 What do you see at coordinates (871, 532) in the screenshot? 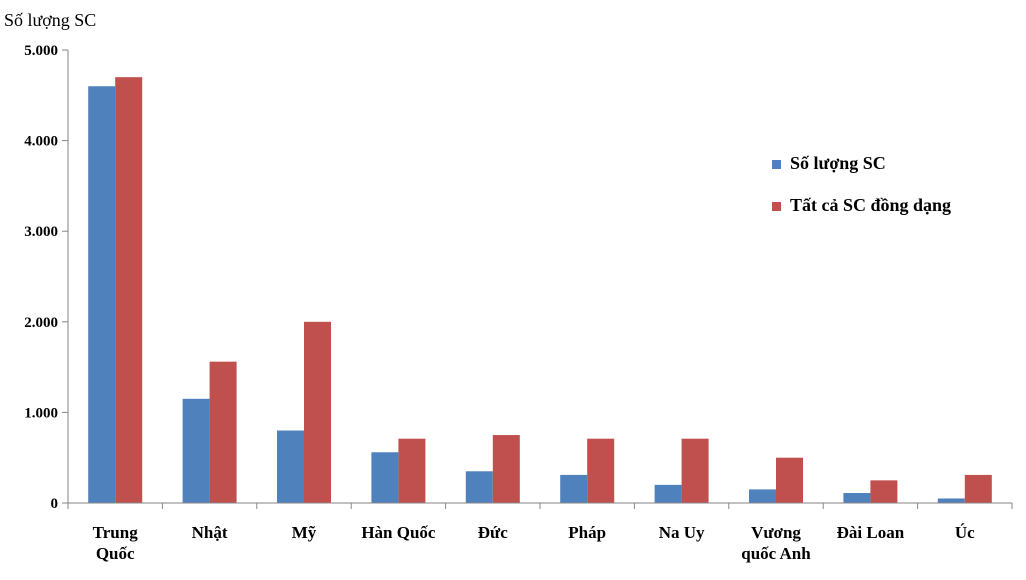
I see `x-category-label: Đài Loan` at bounding box center [871, 532].